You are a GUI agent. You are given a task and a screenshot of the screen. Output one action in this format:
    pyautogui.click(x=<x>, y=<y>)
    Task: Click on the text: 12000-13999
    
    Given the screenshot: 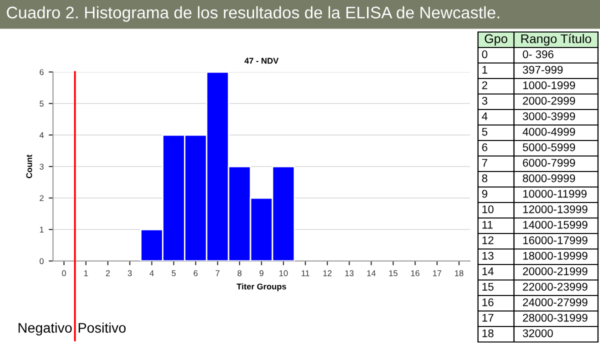 What is the action you would take?
    pyautogui.click(x=555, y=209)
    